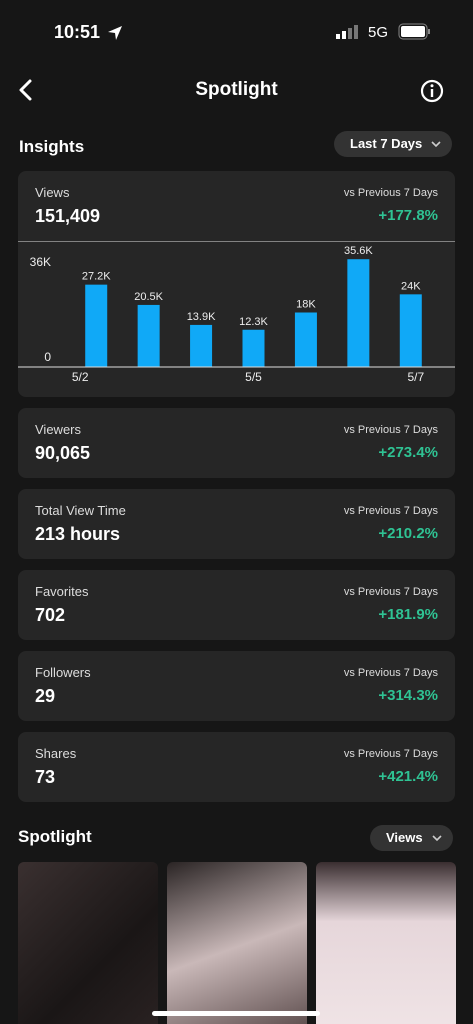 The width and height of the screenshot is (473, 1024). Describe the element at coordinates (347, 32) in the screenshot. I see `signal-icon` at that location.